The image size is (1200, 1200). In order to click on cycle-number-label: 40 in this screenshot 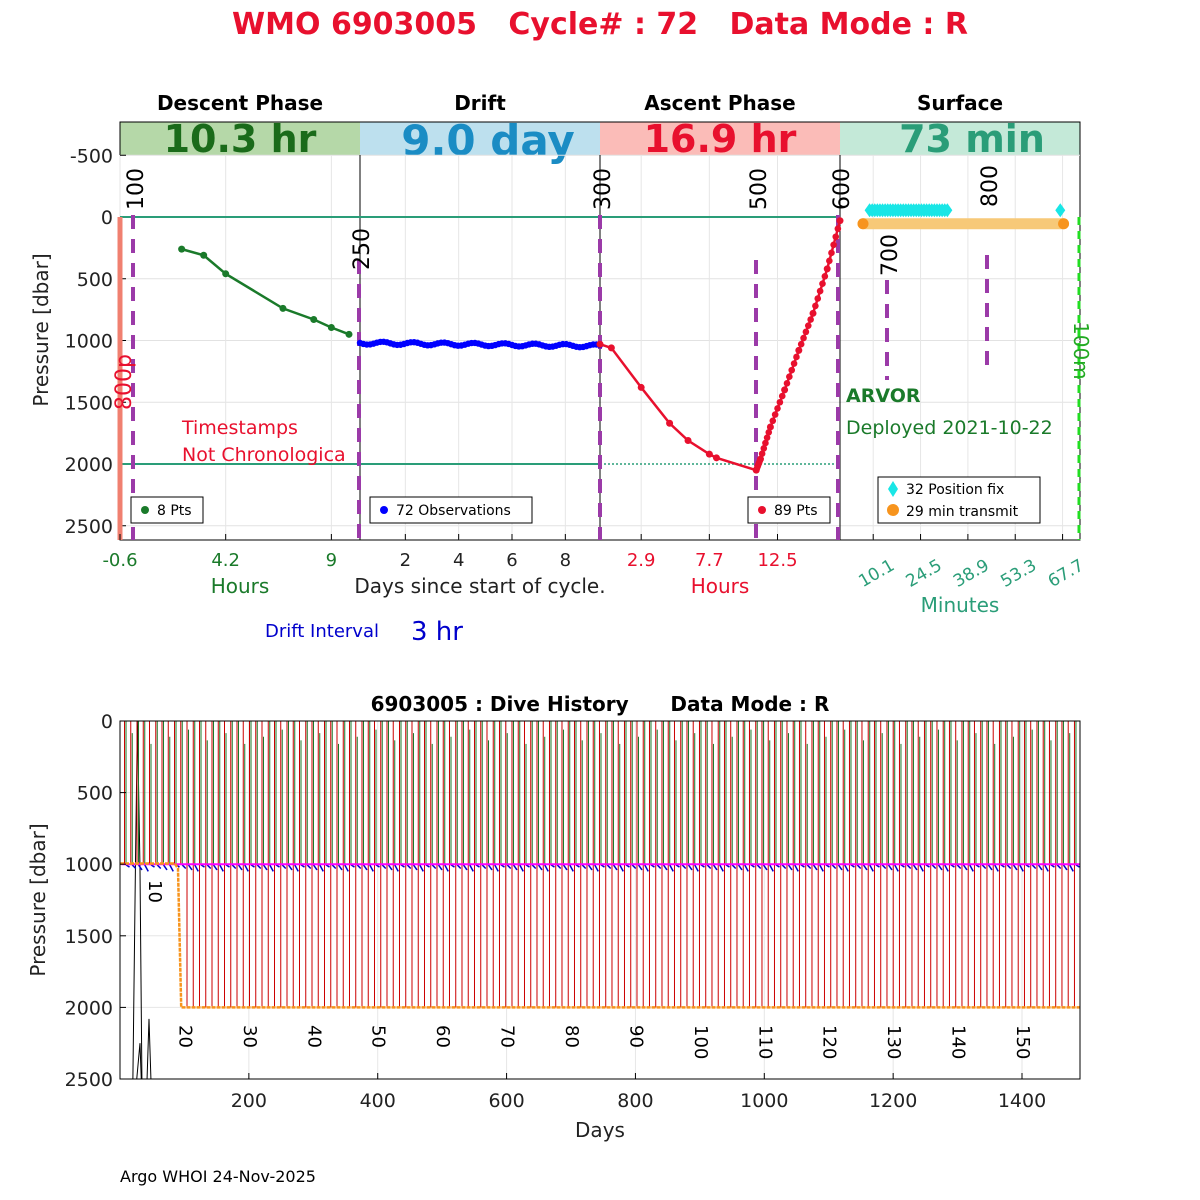, I will do `click(313, 1036)`.